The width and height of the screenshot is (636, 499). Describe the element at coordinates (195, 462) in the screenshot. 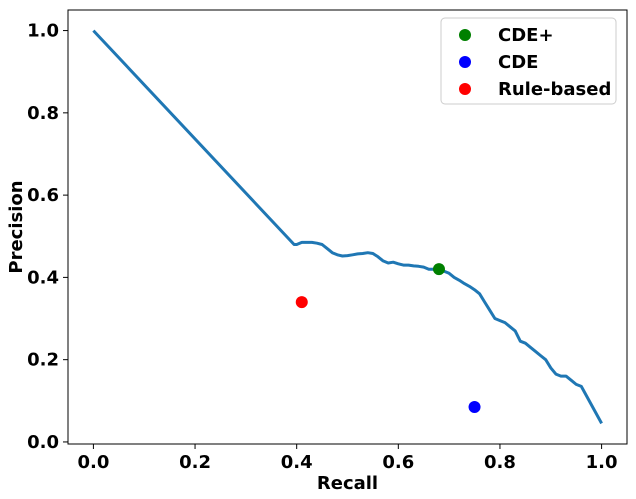

I see `x-tick-label: 0.2` at that location.